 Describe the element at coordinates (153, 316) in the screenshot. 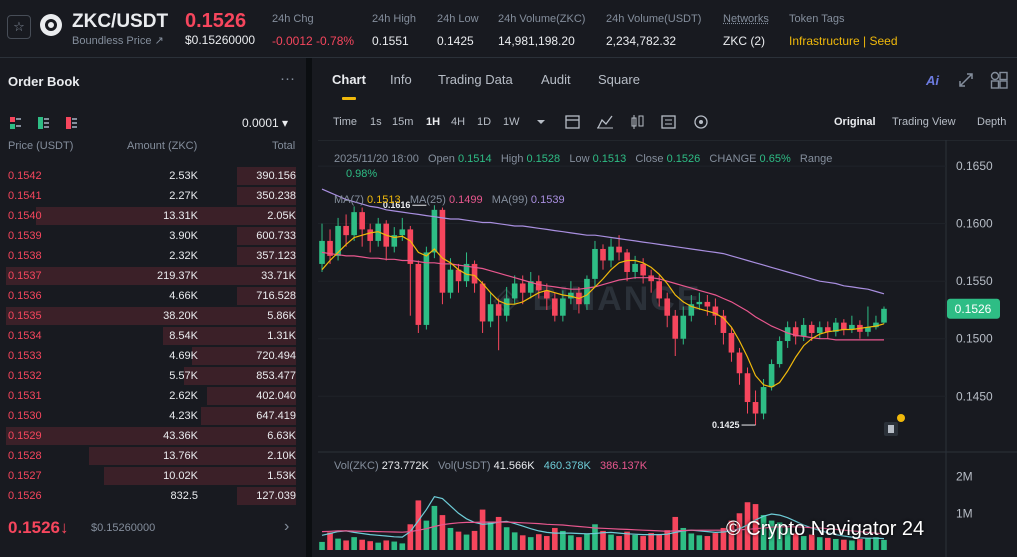

I see `order-book-row: 0.1535 38.20K 5.86K` at that location.